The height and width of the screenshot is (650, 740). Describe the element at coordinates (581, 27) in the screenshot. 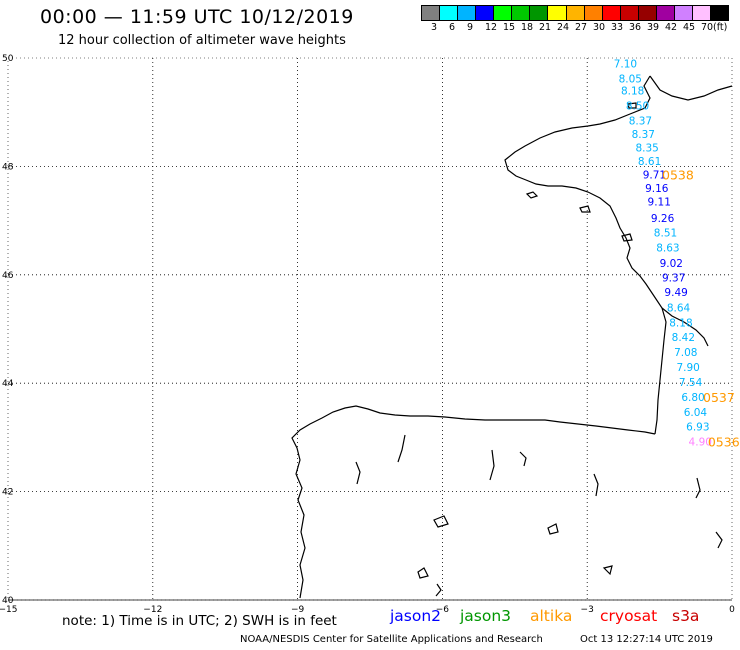

I see `colorbar-label: 27` at that location.